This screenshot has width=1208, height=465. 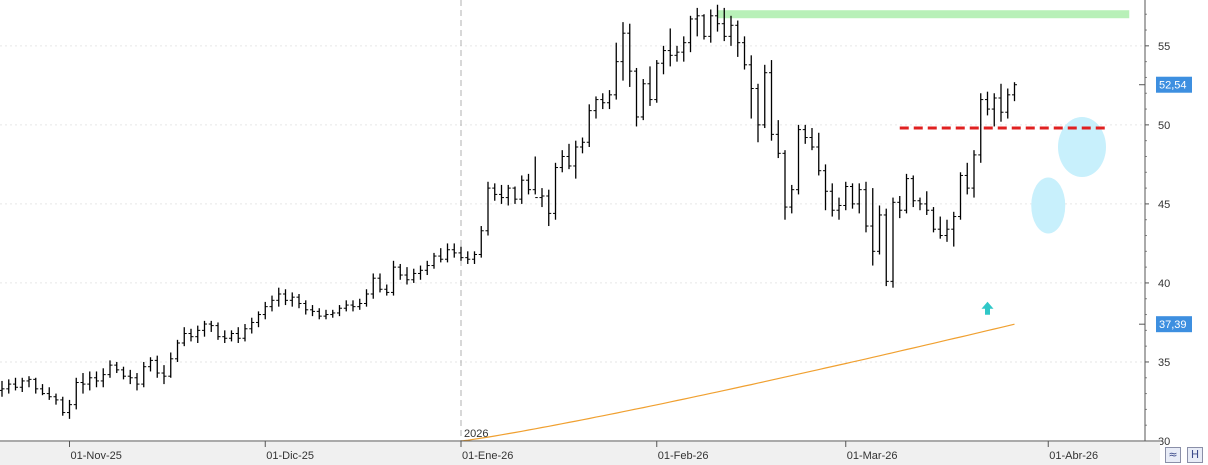 What do you see at coordinates (1164, 363) in the screenshot?
I see `y-tick-label: 35` at bounding box center [1164, 363].